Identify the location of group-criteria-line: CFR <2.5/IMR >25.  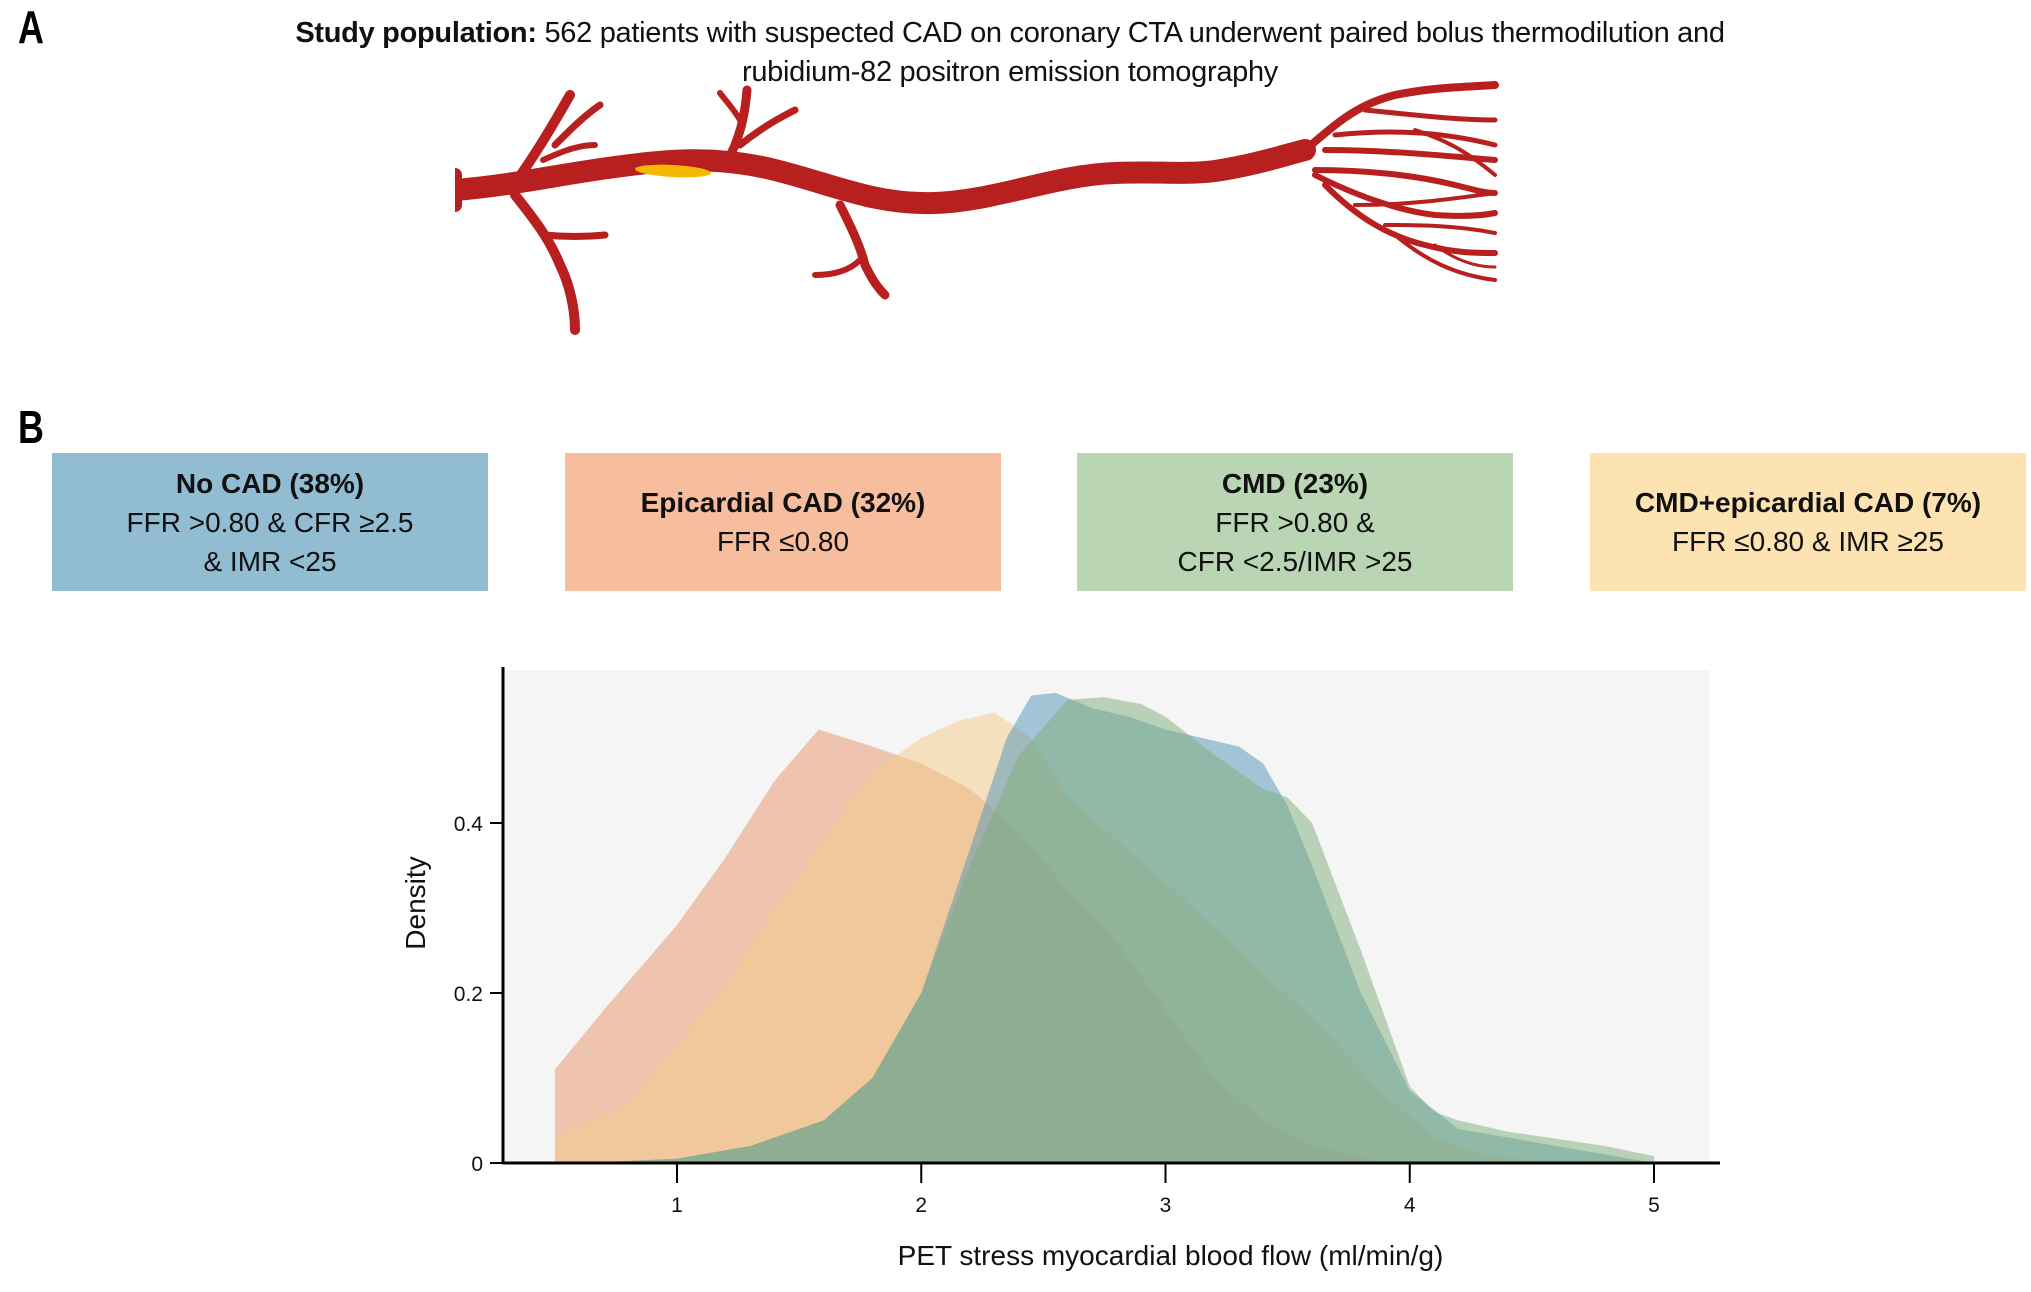
(1295, 561).